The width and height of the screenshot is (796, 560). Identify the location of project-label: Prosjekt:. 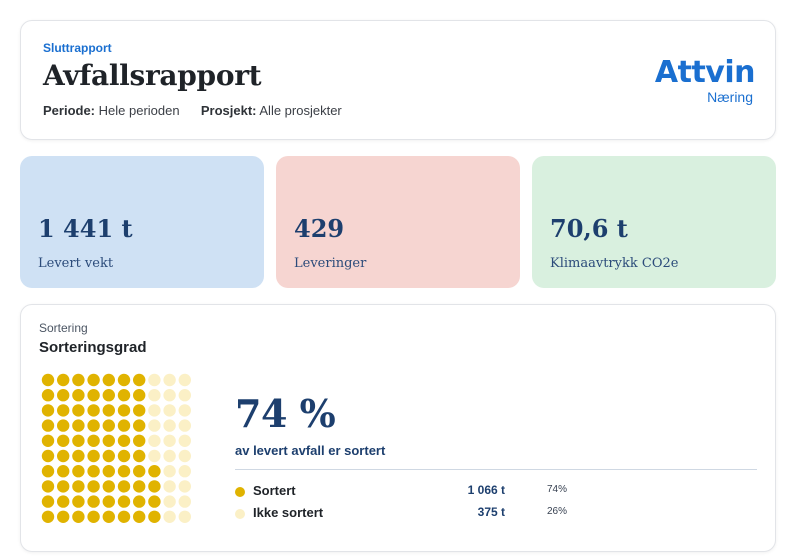
(228, 110).